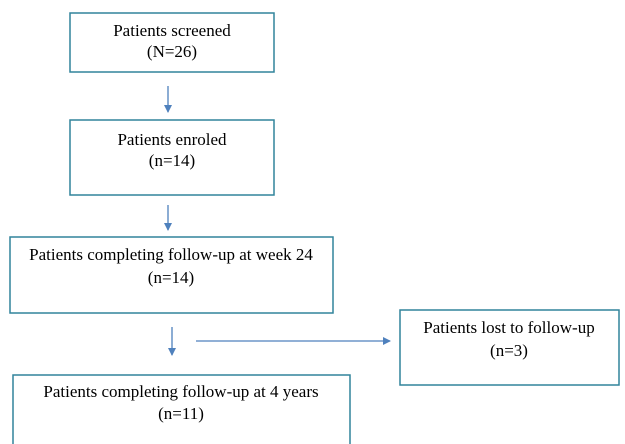  Describe the element at coordinates (181, 413) in the screenshot. I see `node-count: (n=11)` at that location.